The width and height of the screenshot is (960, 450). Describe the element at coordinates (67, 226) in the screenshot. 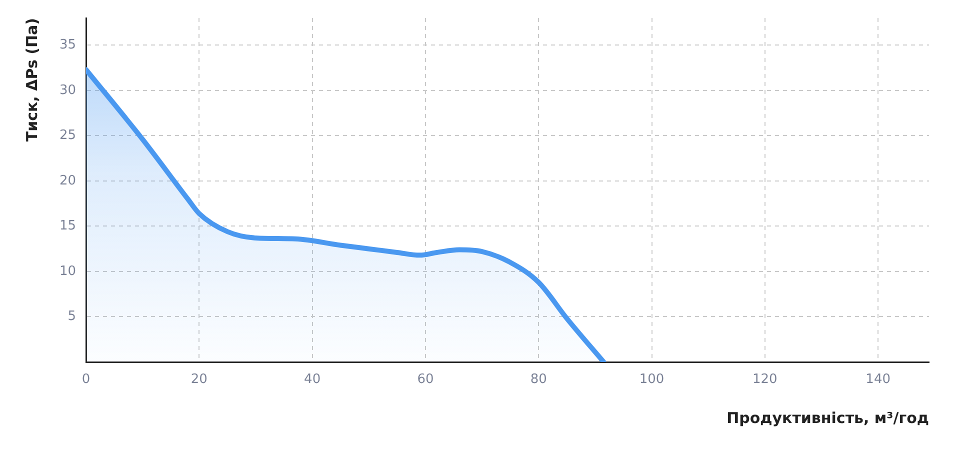

I see `y-tick-label: 15` at that location.